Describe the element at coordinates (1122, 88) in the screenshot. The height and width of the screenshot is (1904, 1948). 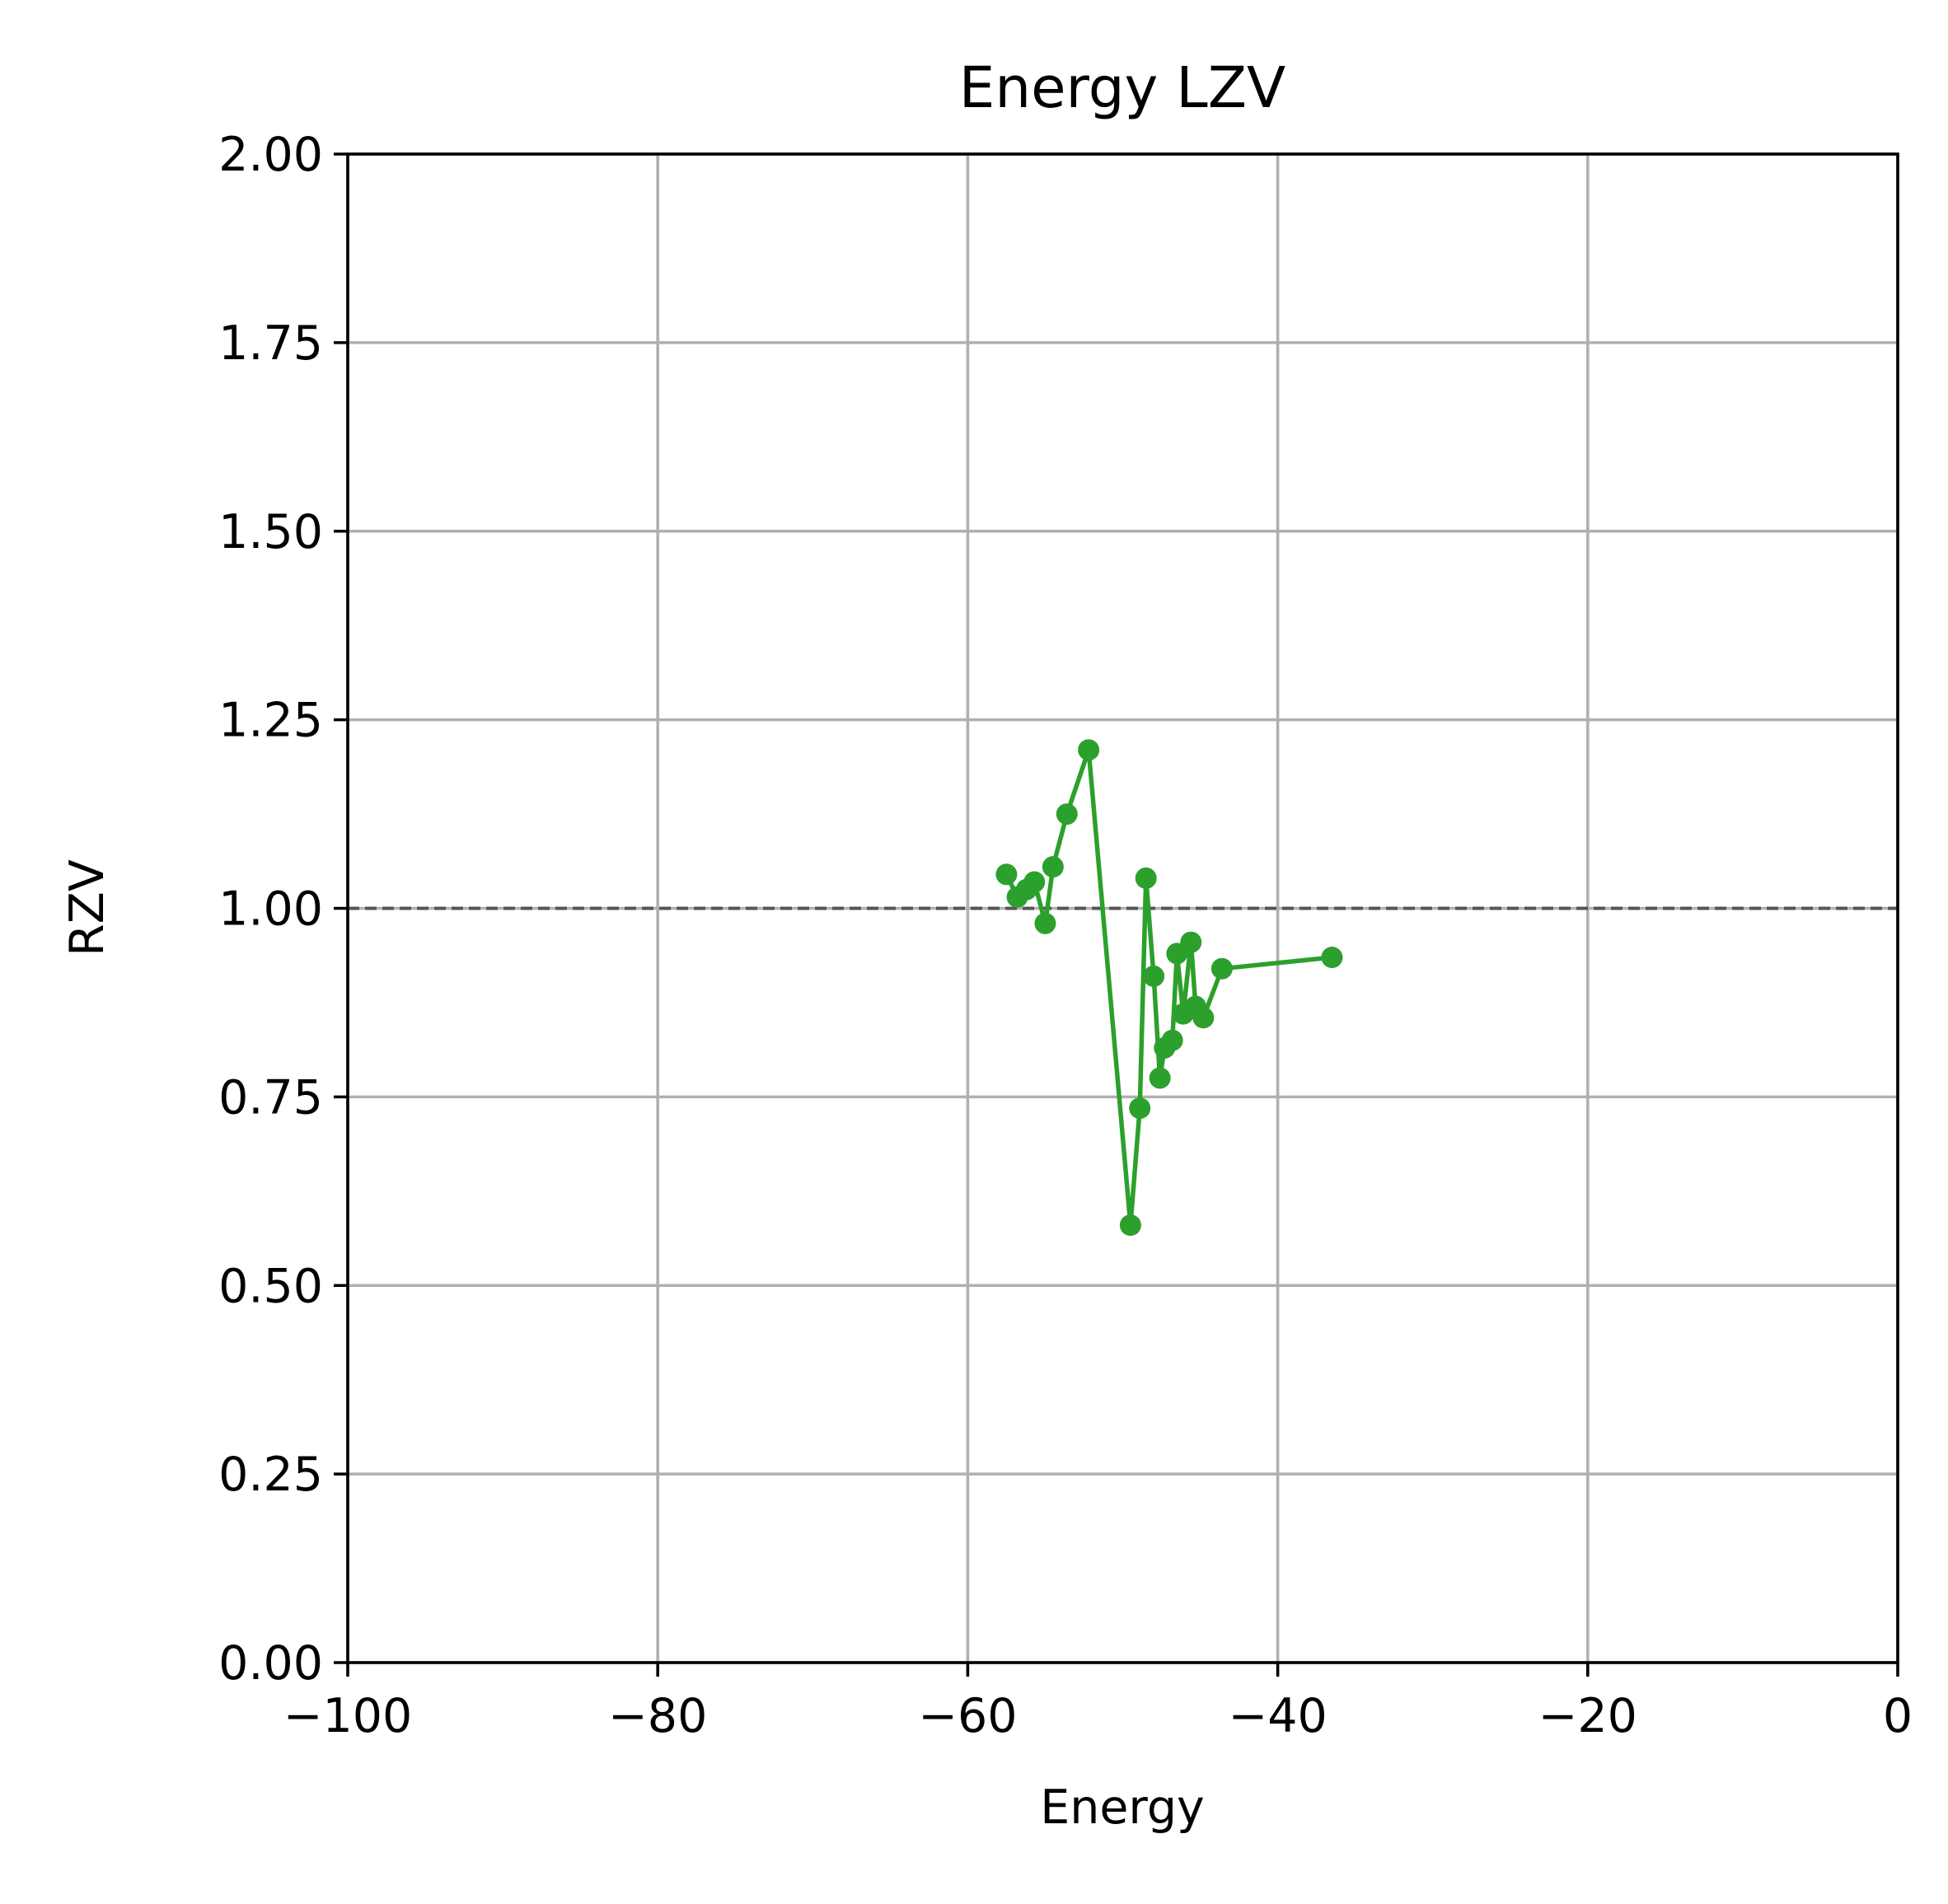
I see `chart-title: Energy LZV` at that location.